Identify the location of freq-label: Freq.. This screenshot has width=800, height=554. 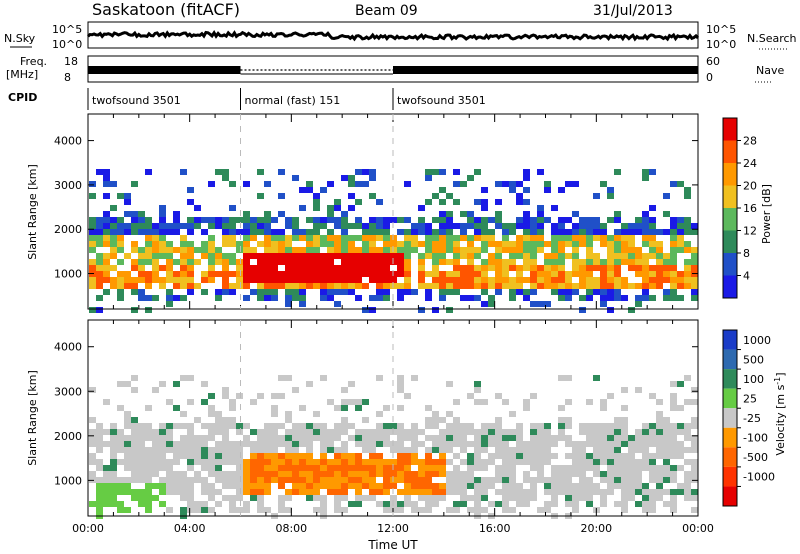
(33, 61).